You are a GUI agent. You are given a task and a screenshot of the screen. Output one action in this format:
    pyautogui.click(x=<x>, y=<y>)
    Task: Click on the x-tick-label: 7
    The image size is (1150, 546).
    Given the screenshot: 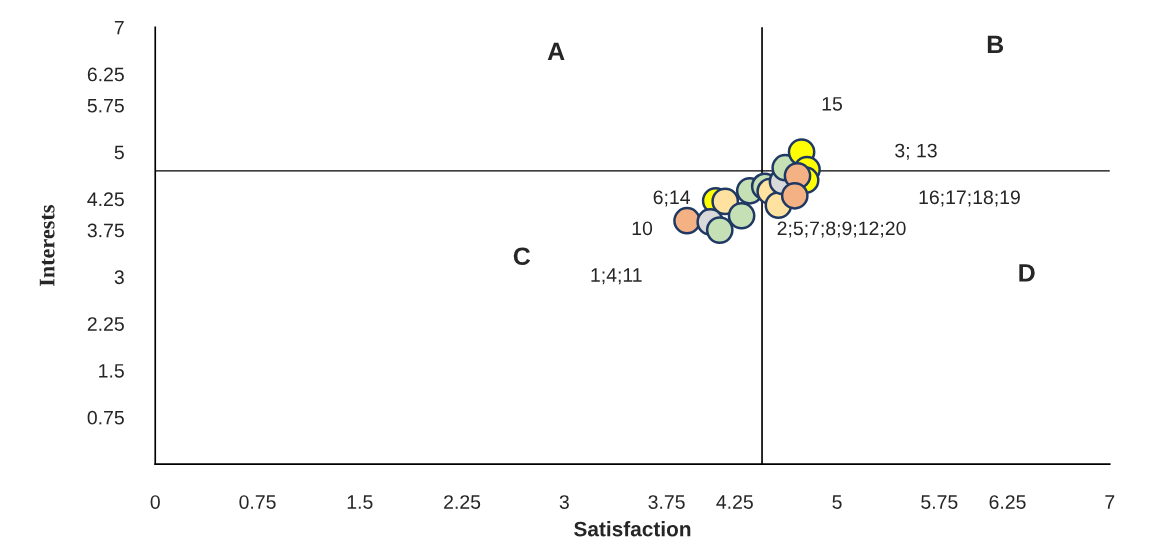 What is the action you would take?
    pyautogui.click(x=1110, y=502)
    